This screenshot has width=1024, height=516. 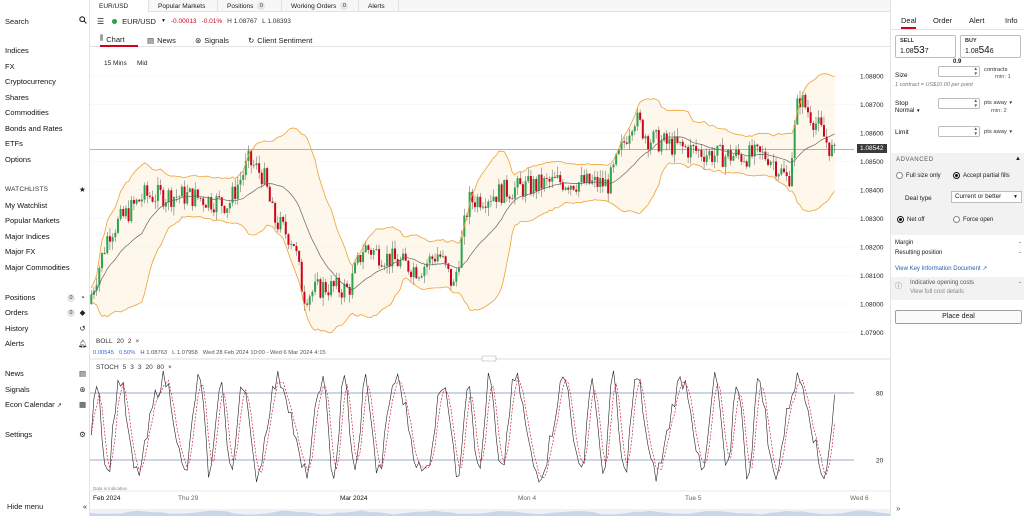 I want to click on key-information-document-link: View Key Information Document ↗, so click(x=941, y=268).